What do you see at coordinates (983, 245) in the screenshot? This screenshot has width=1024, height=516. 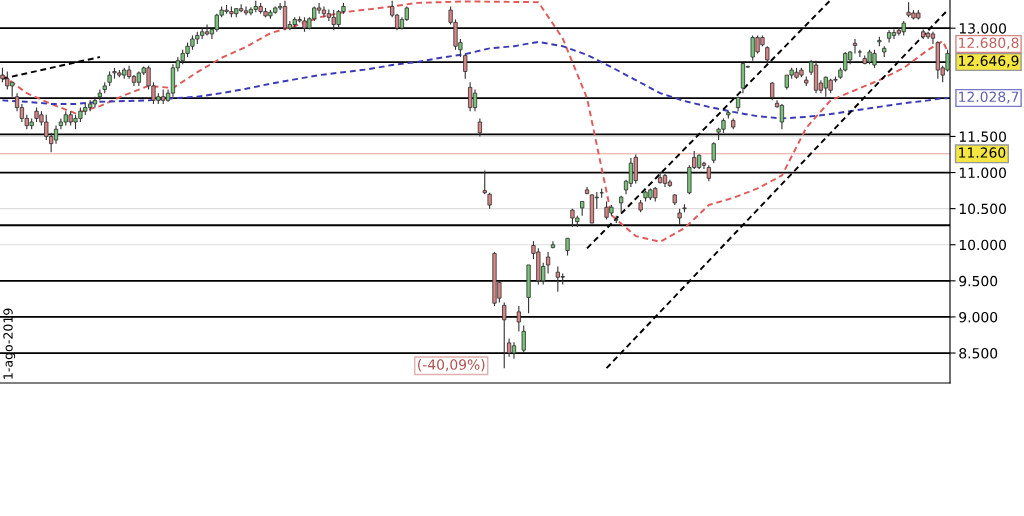 I see `y-tick-label: 10.000` at bounding box center [983, 245].